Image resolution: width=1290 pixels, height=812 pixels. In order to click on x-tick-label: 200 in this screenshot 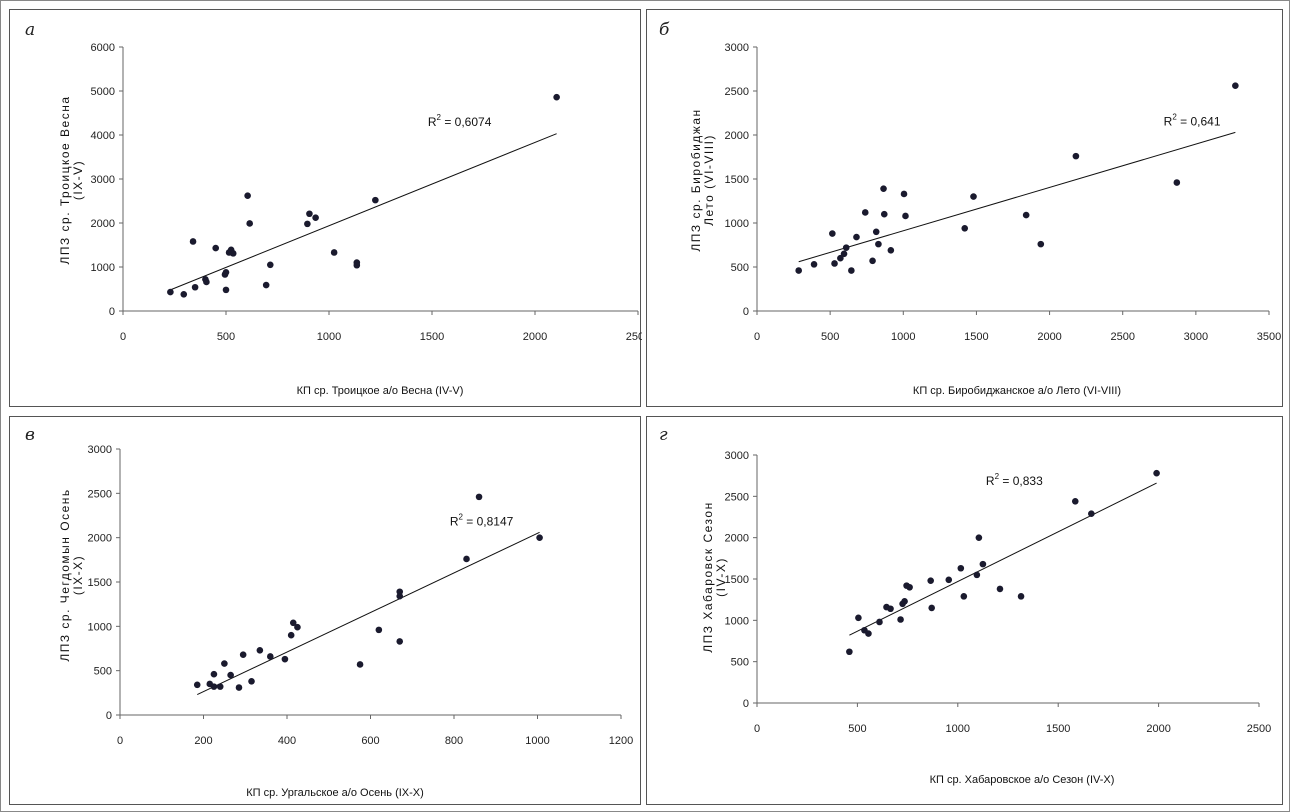, I will do `click(203, 741)`.